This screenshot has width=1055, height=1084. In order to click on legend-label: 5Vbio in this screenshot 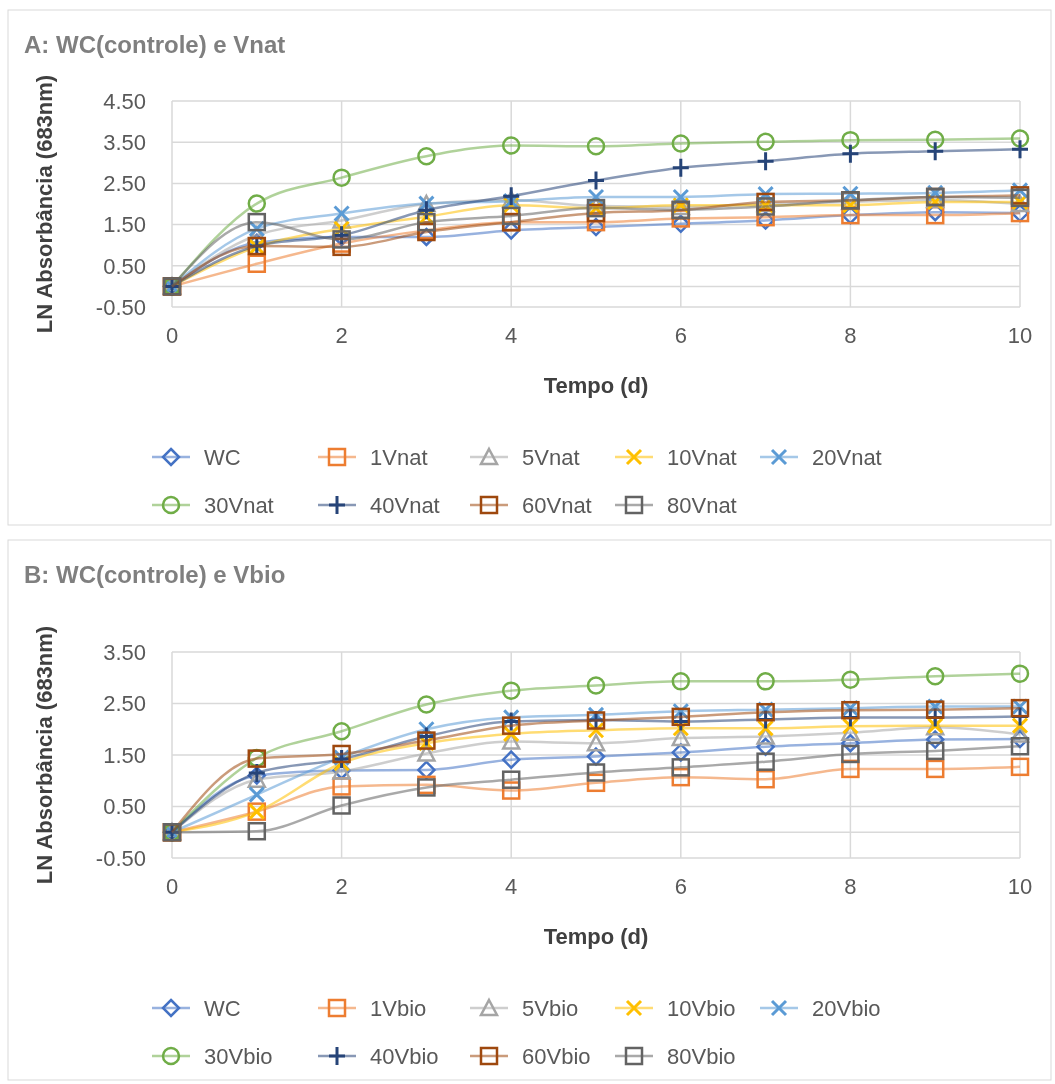, I will do `click(550, 1008)`.